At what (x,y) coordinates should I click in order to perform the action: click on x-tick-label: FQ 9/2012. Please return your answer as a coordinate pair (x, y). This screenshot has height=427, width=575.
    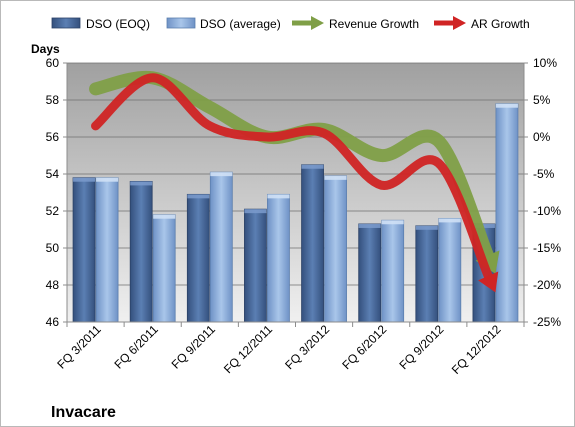
    Looking at the image, I should click on (421, 347).